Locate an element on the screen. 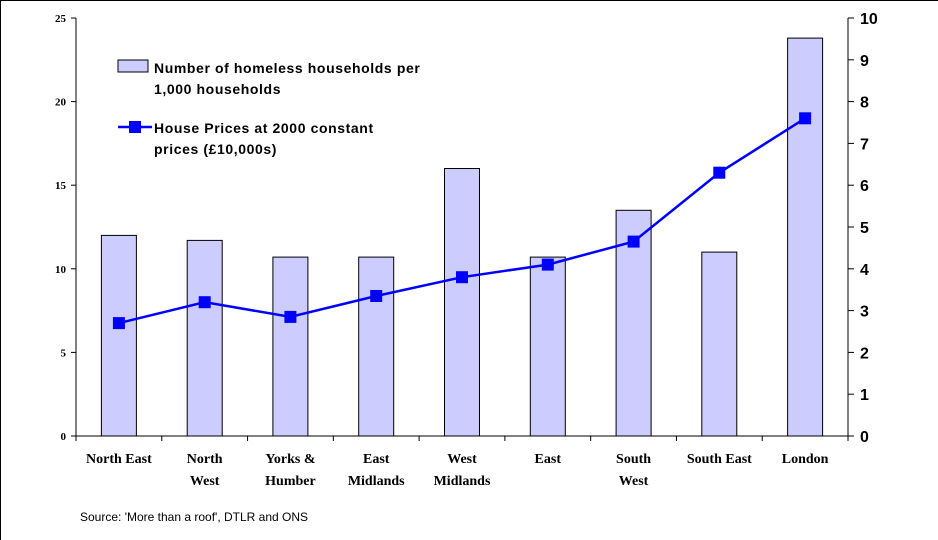 This screenshot has width=938, height=540. left-tick-label: 20 is located at coordinates (61, 103).